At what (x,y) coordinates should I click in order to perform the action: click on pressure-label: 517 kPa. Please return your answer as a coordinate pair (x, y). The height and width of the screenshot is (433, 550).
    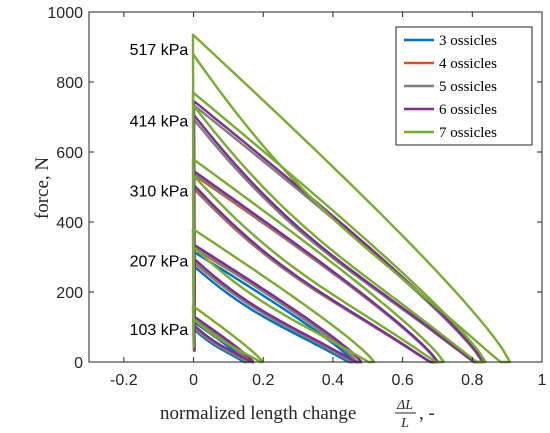
    Looking at the image, I should click on (159, 50).